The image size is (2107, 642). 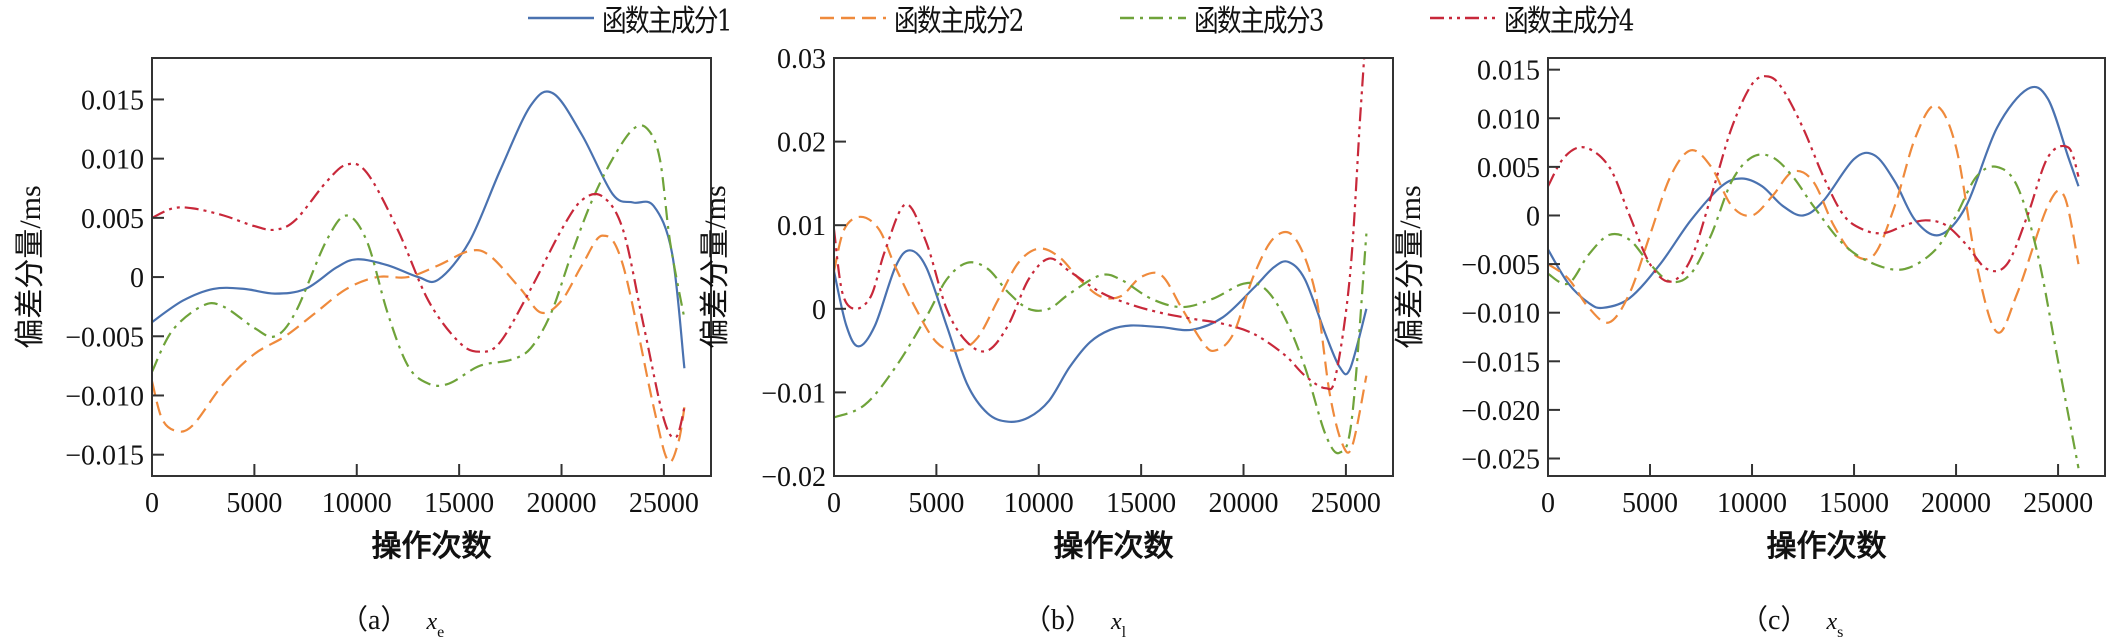 What do you see at coordinates (374, 620) in the screenshot?
I see `caption-label: （a）` at bounding box center [374, 620].